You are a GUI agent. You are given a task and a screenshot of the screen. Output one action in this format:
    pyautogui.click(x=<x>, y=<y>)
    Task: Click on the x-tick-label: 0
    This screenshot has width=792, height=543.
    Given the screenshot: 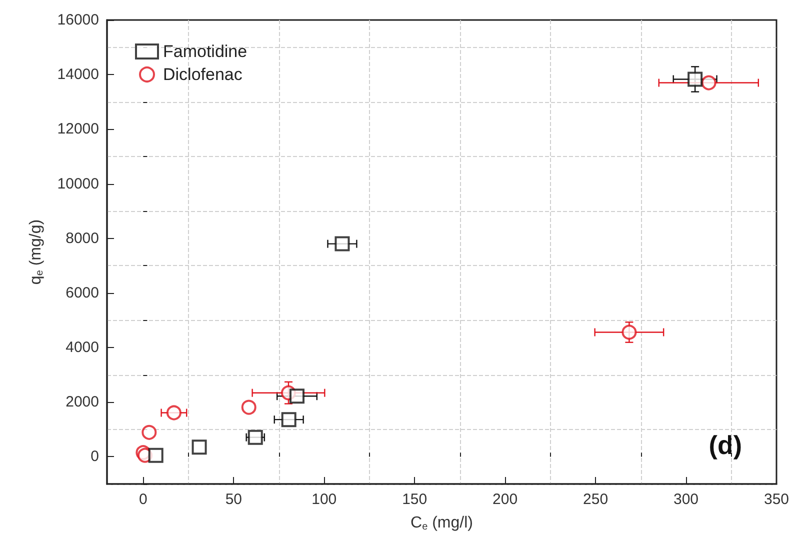 What is the action you would take?
    pyautogui.click(x=143, y=499)
    